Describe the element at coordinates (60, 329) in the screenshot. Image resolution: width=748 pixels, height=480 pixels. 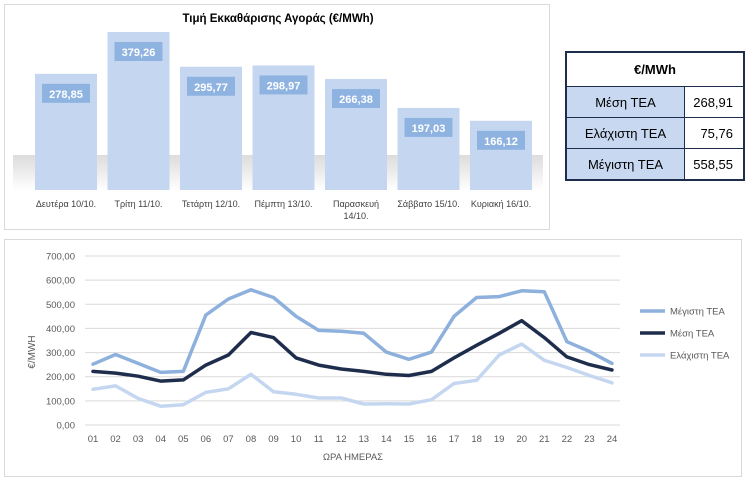
I see `y-tick-label: 400,00` at that location.